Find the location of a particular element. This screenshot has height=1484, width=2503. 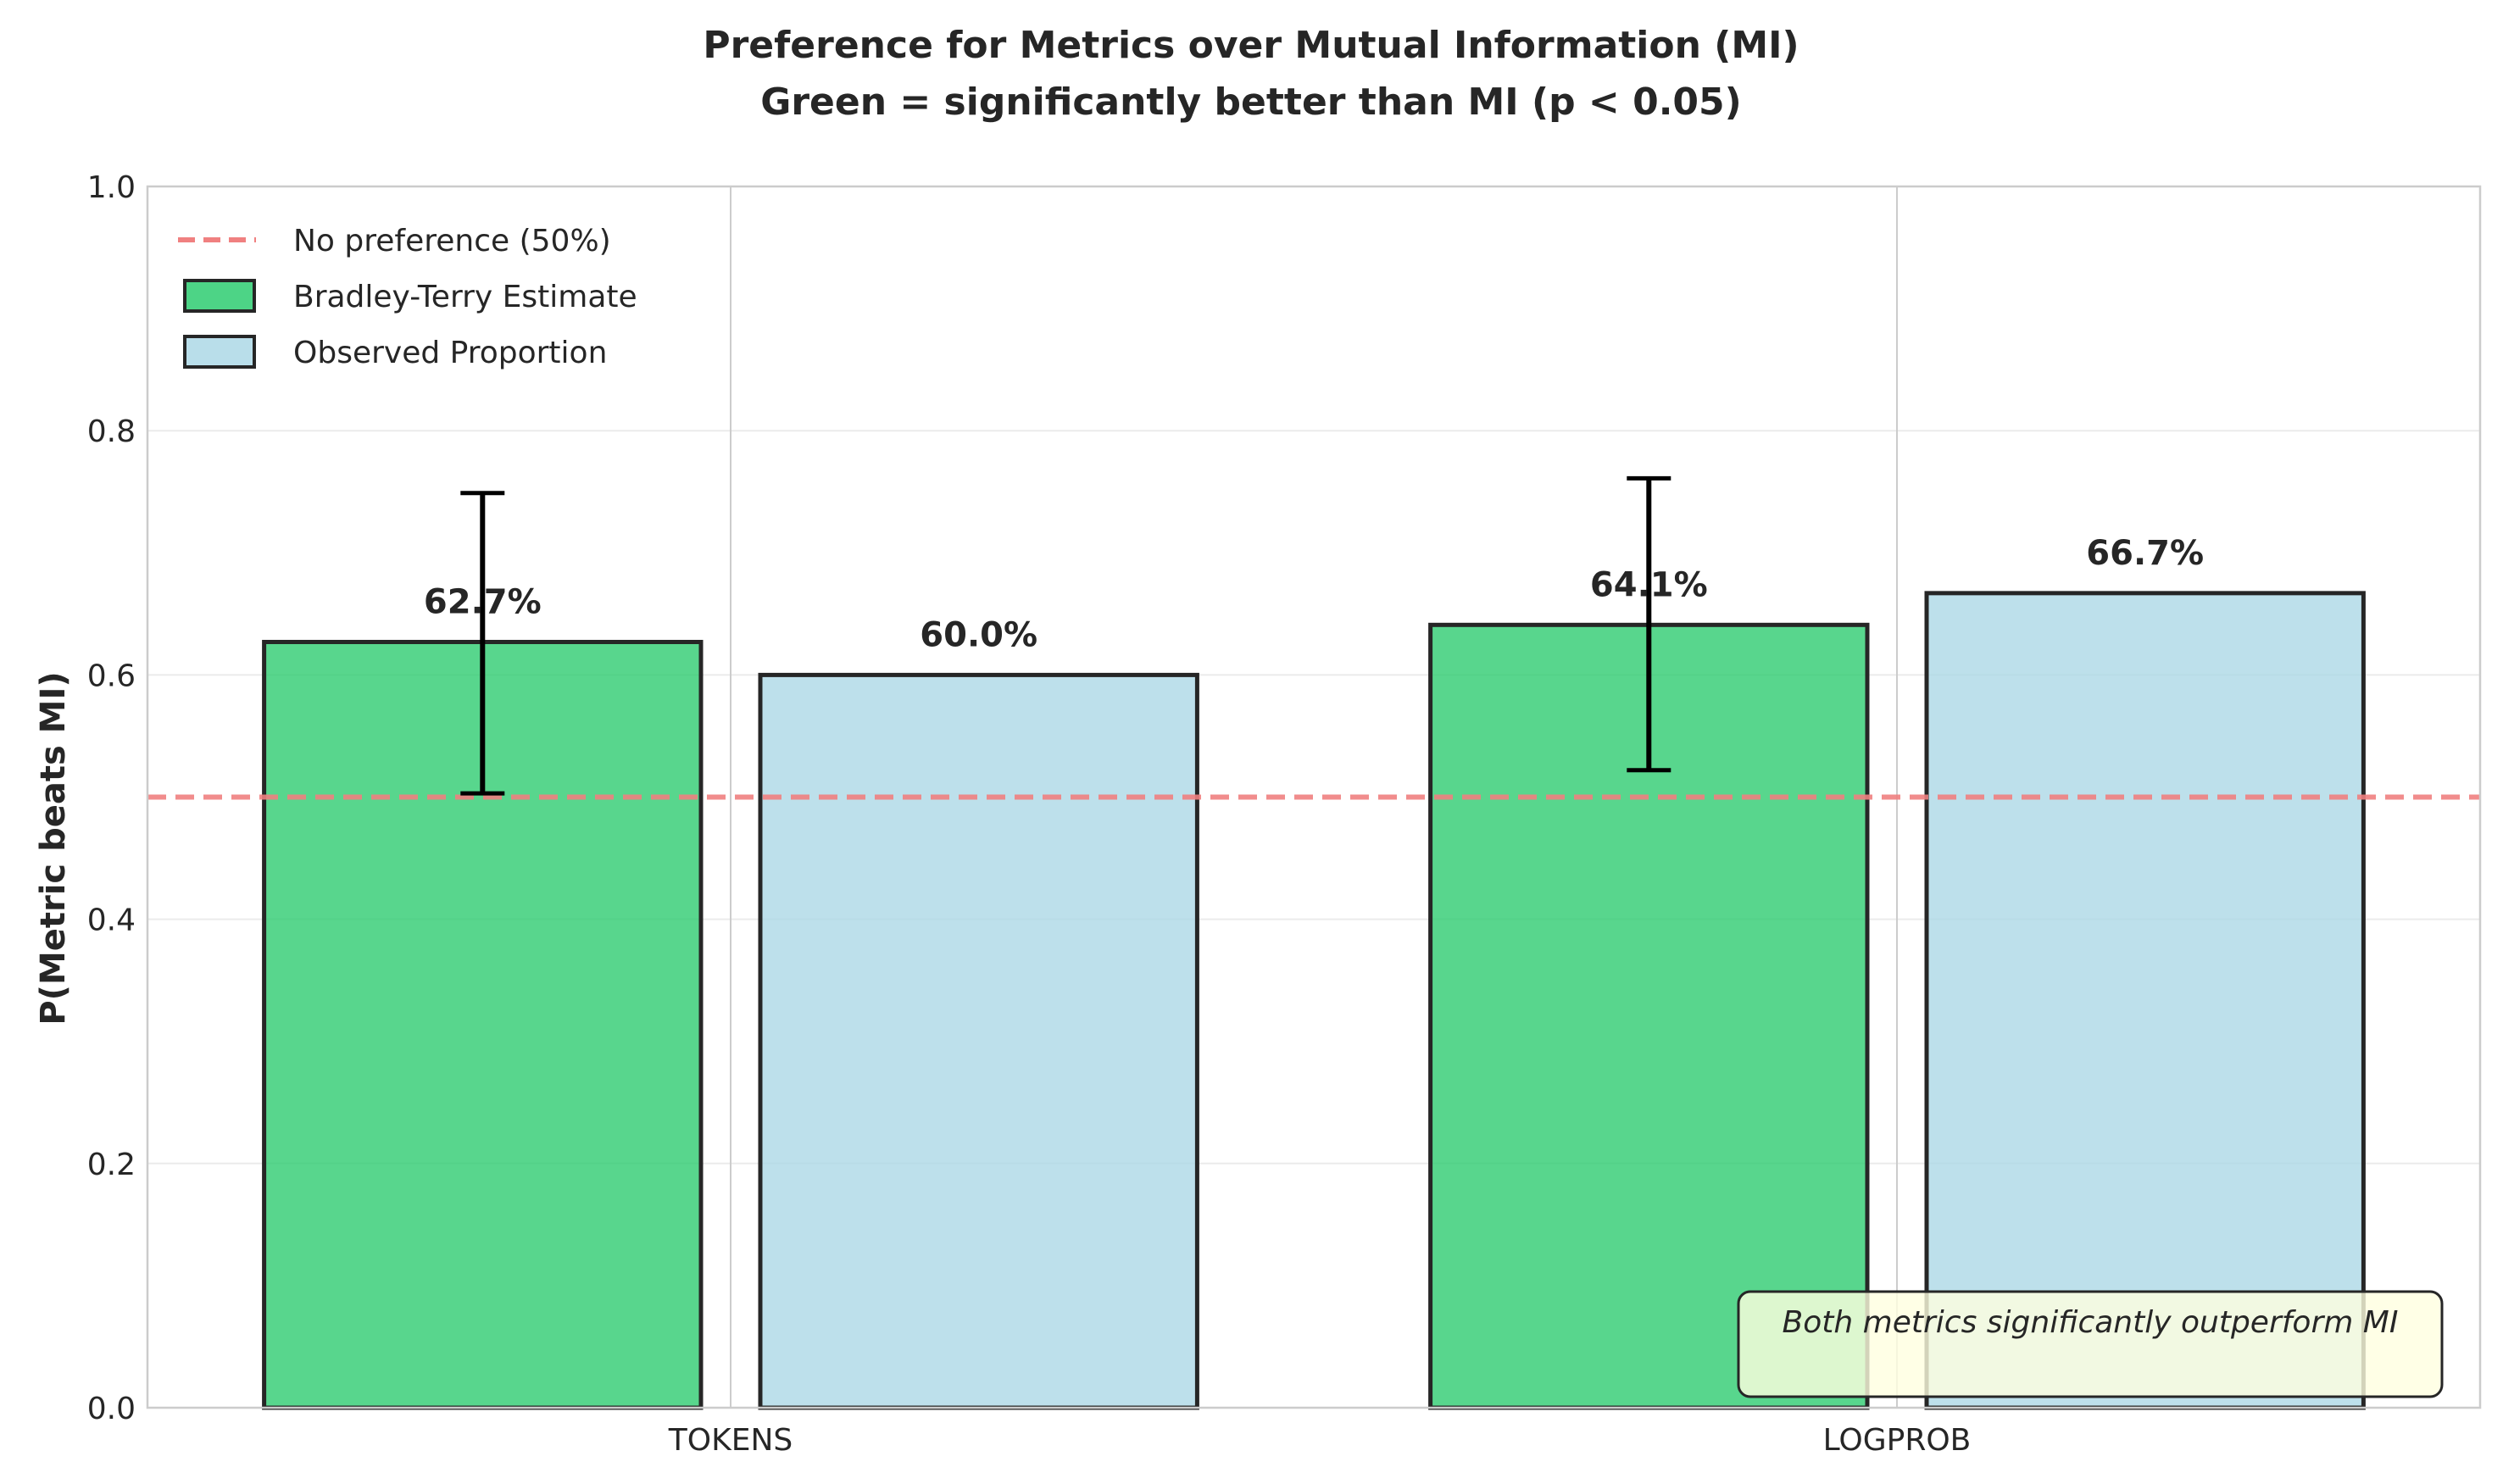

y-tick-label: 0.4 is located at coordinates (111, 921).